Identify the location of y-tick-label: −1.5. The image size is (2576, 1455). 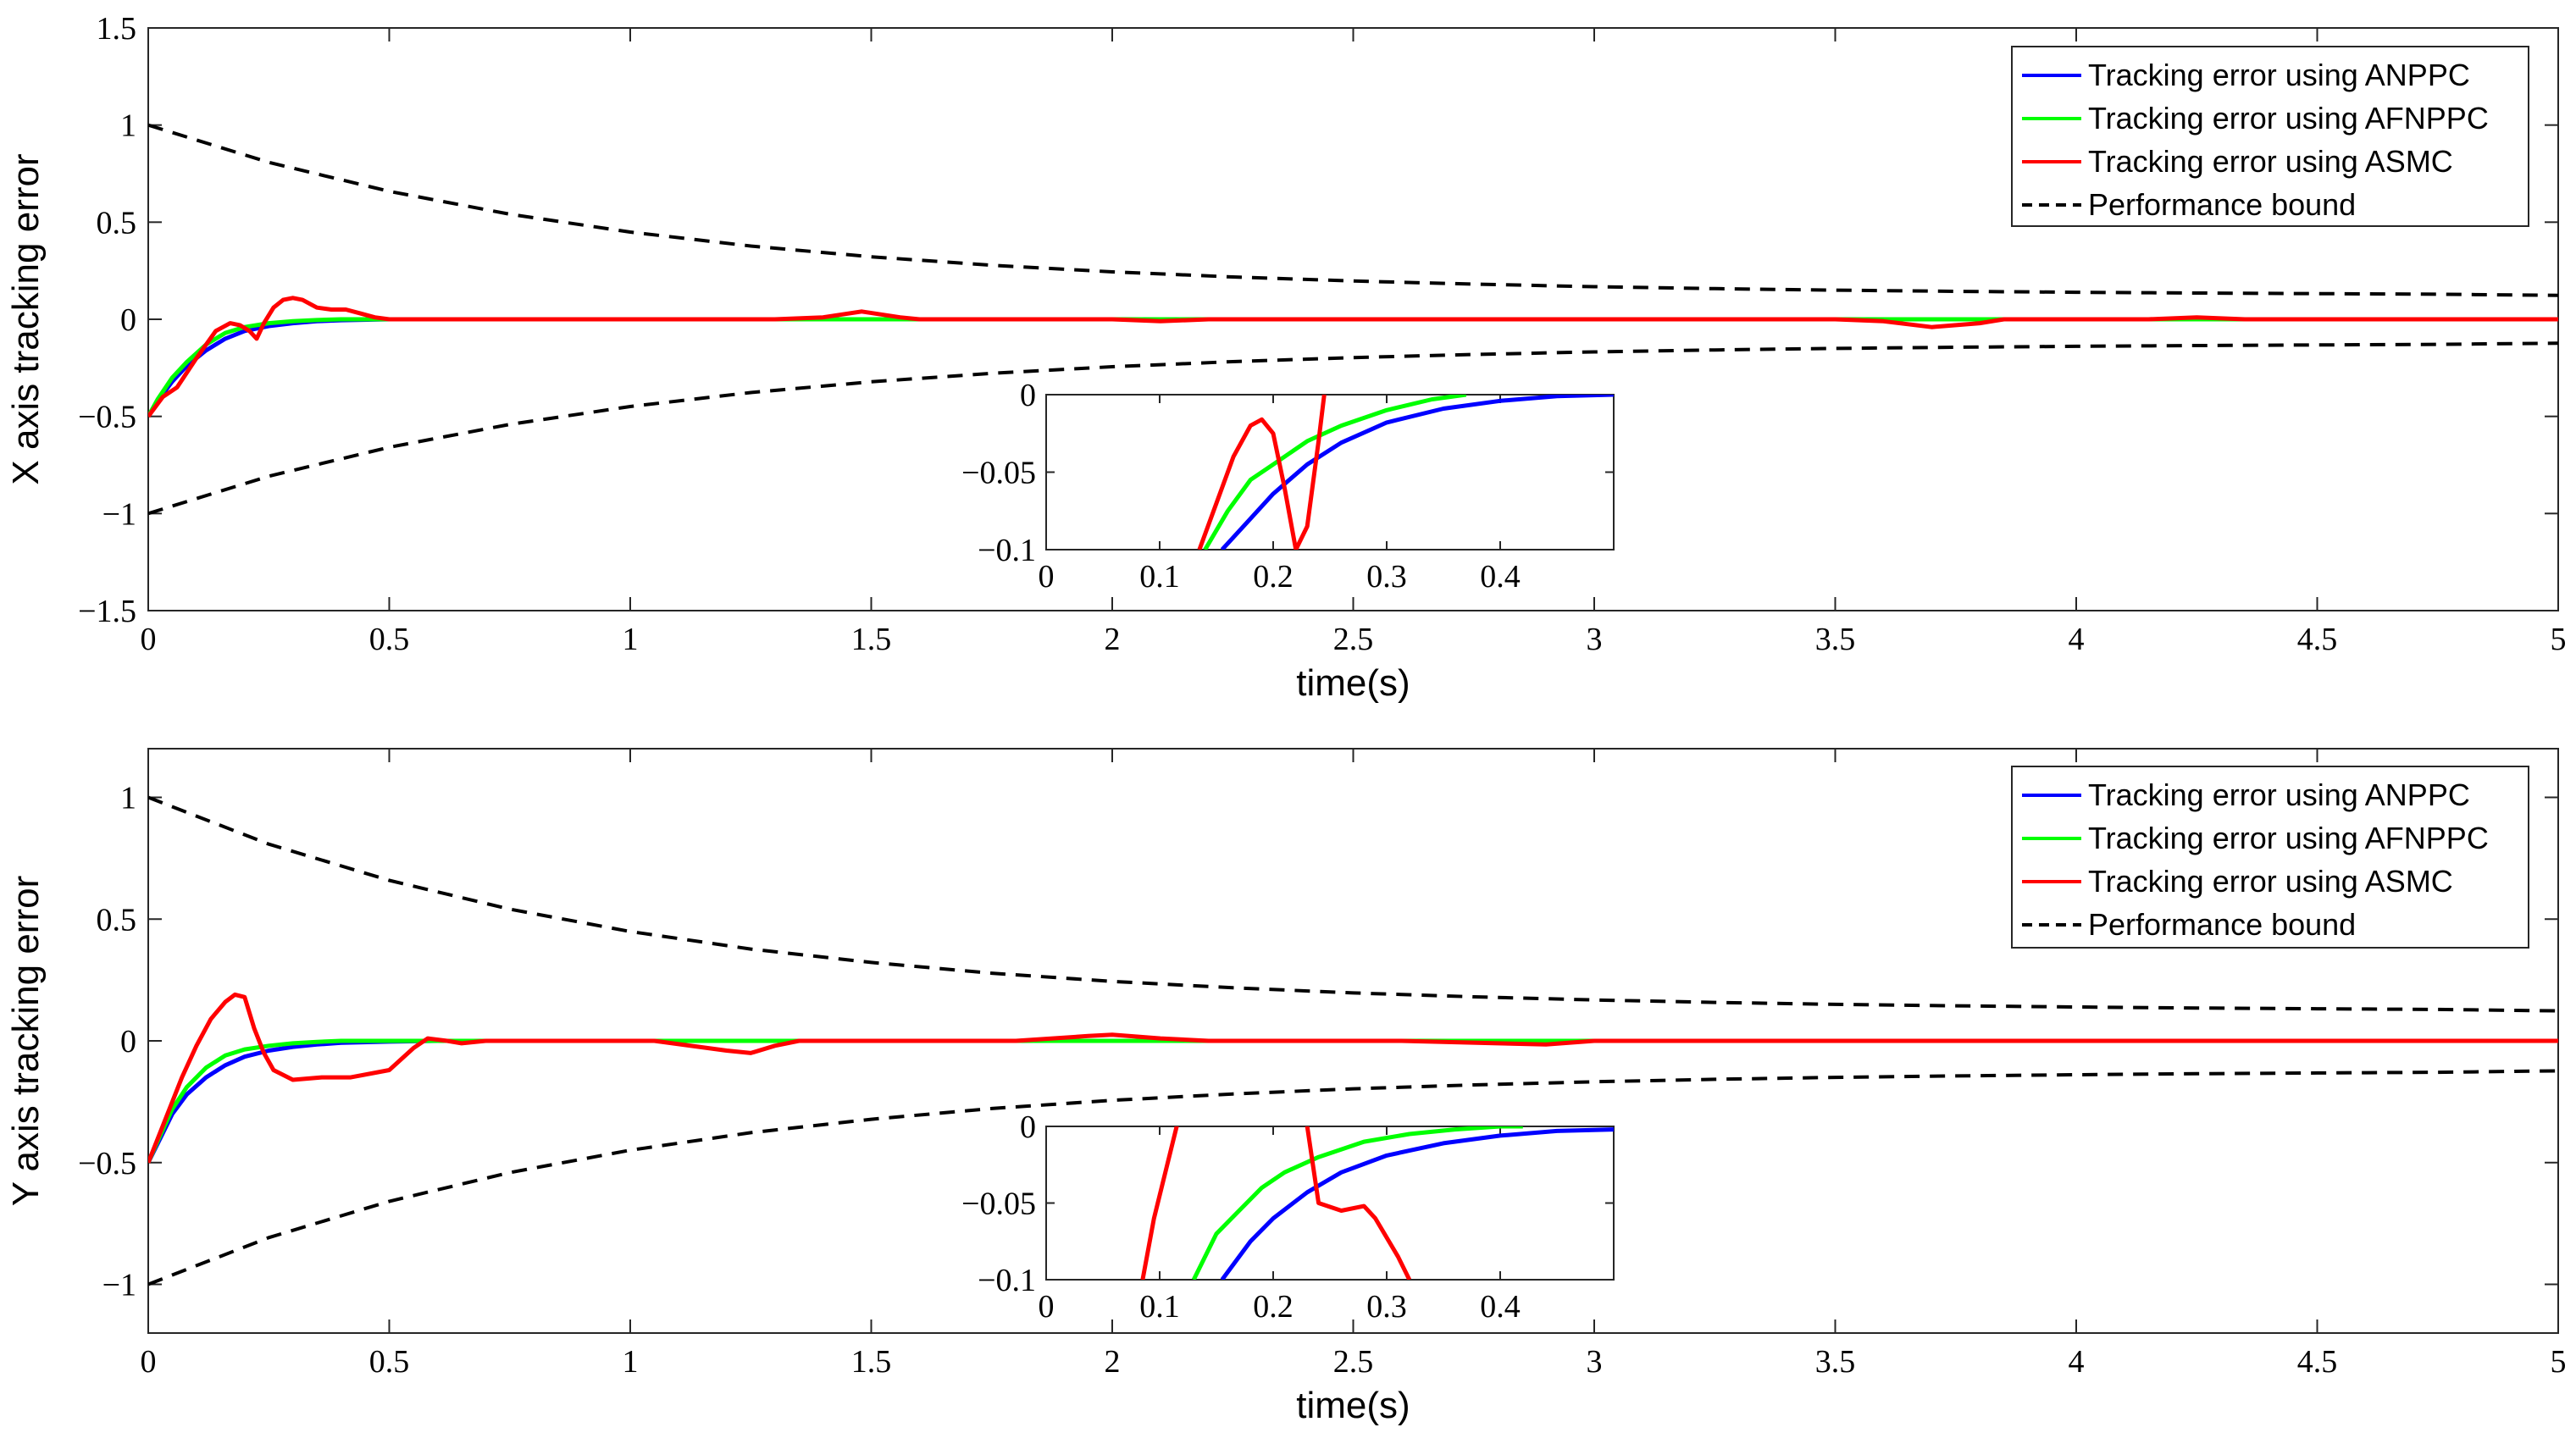
(107, 611).